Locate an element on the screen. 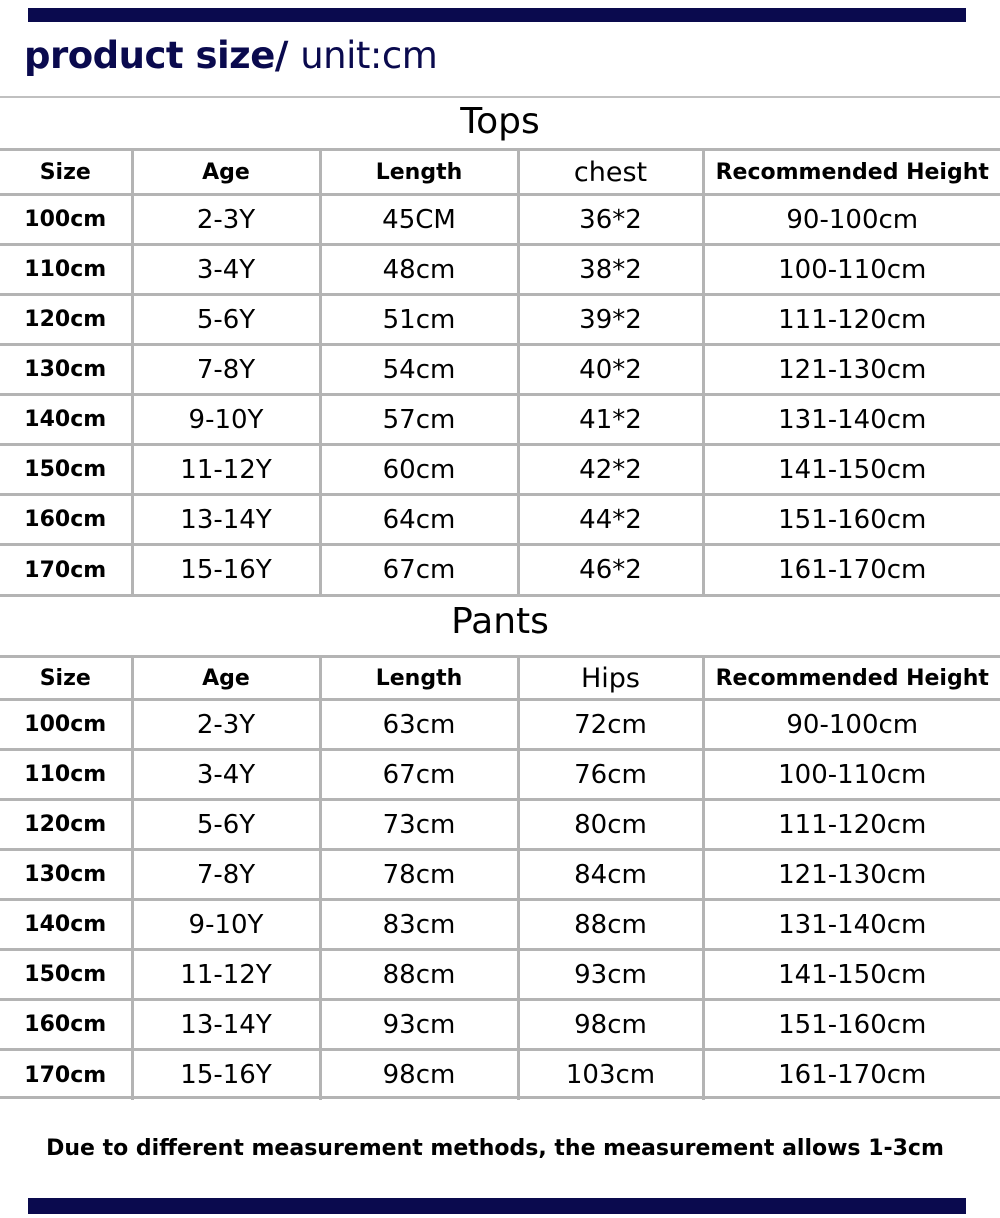 This screenshot has width=1000, height=1218. table-cell: 46*2 is located at coordinates (609, 569).